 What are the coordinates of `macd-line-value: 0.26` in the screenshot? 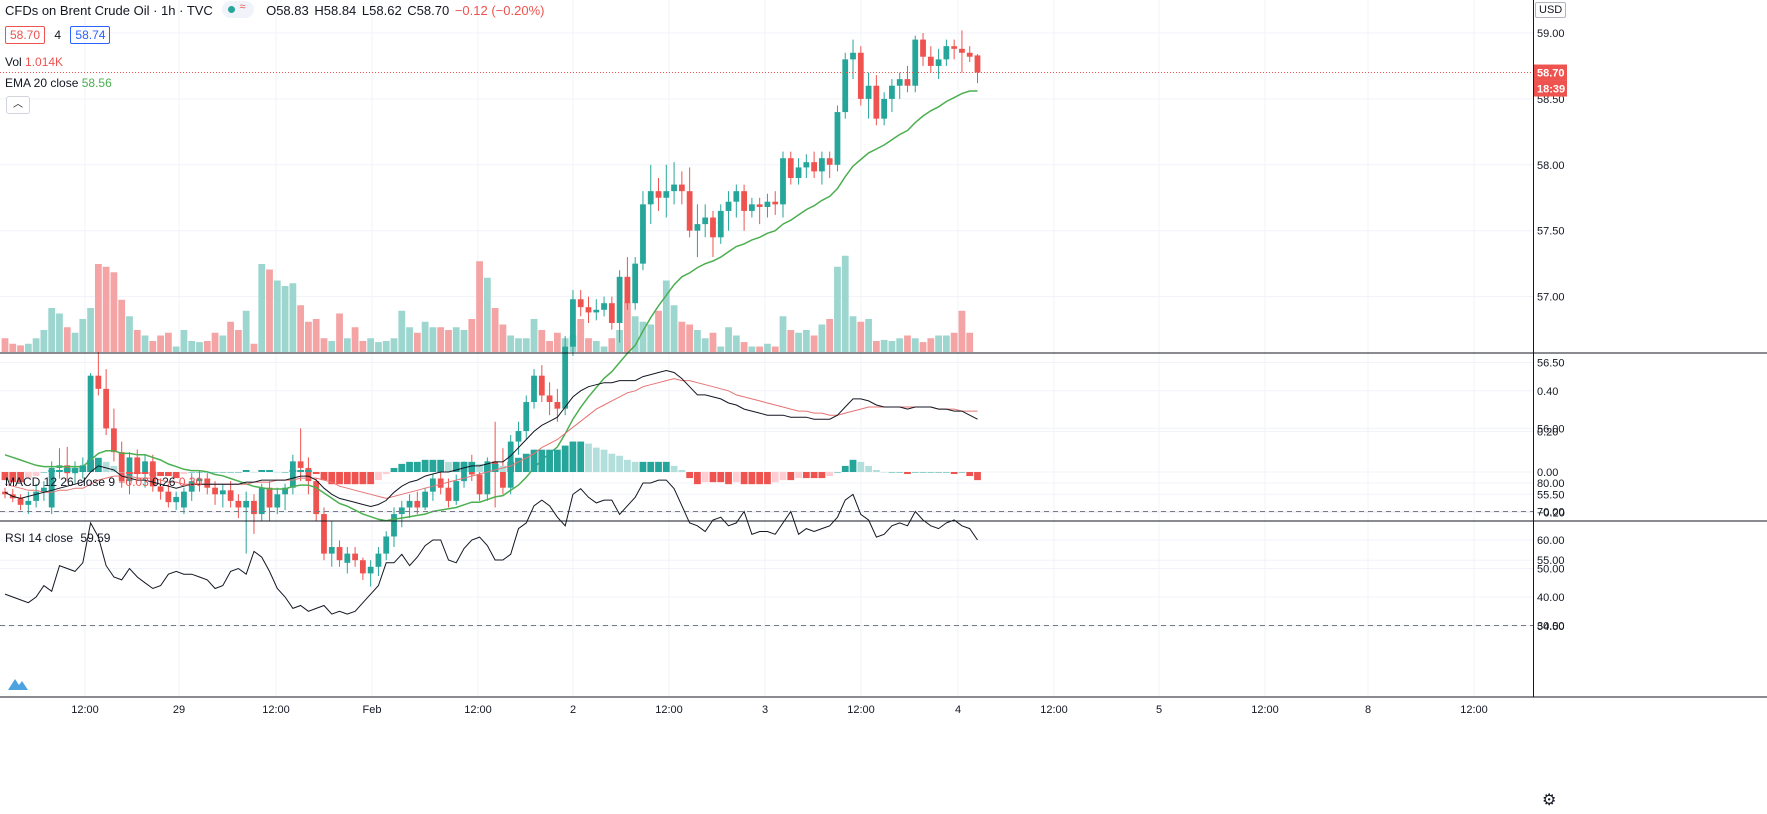 It's located at (164, 481).